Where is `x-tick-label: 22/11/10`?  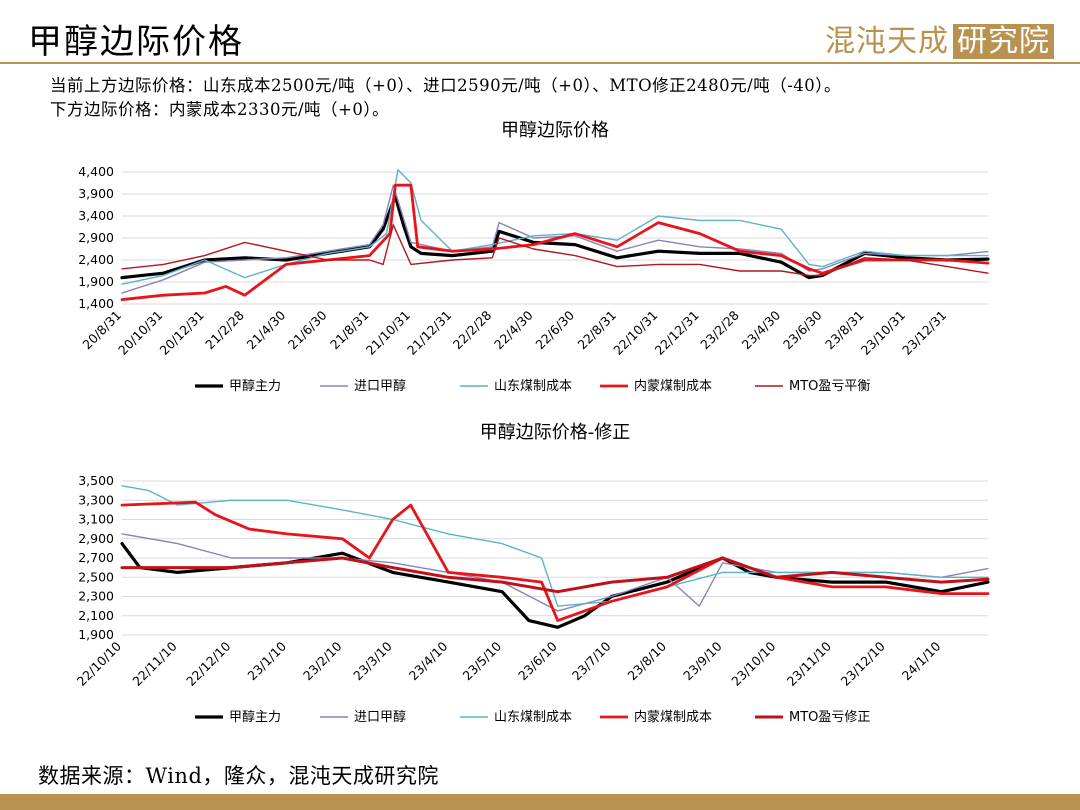 x-tick-label: 22/11/10 is located at coordinates (154, 663).